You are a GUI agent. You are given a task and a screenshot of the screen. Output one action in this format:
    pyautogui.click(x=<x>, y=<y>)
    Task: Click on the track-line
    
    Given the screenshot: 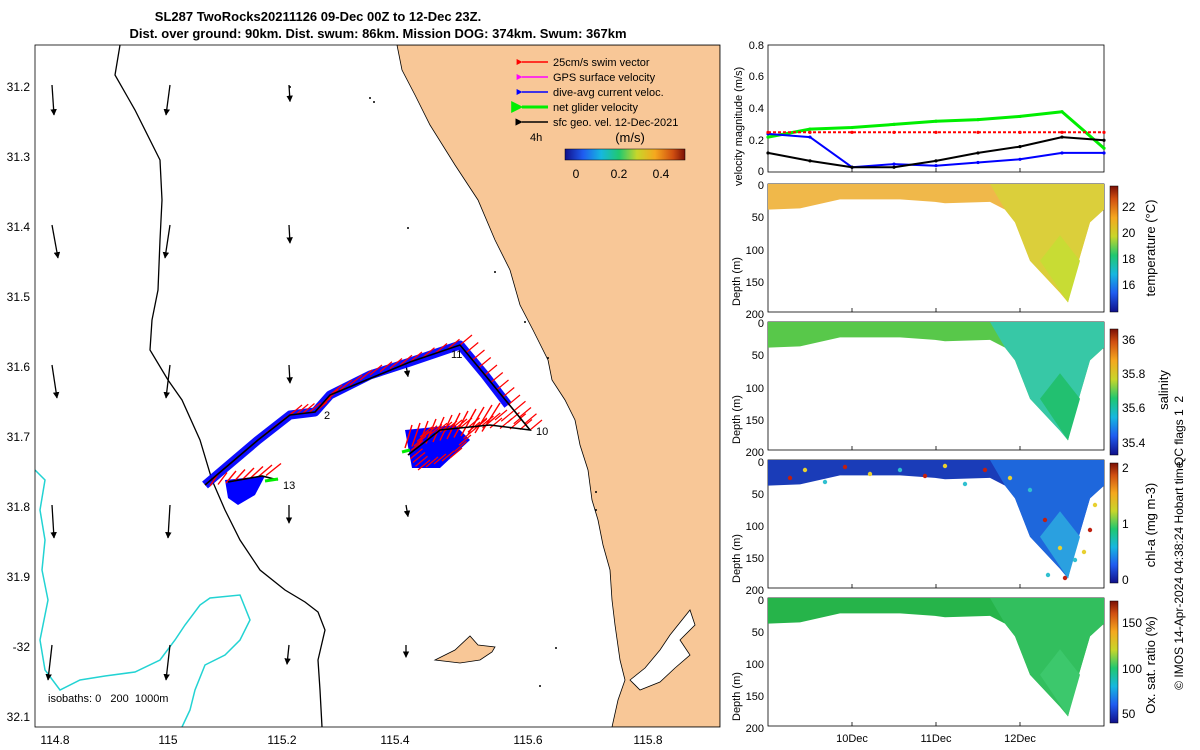 What is the action you would take?
    pyautogui.click(x=368, y=415)
    